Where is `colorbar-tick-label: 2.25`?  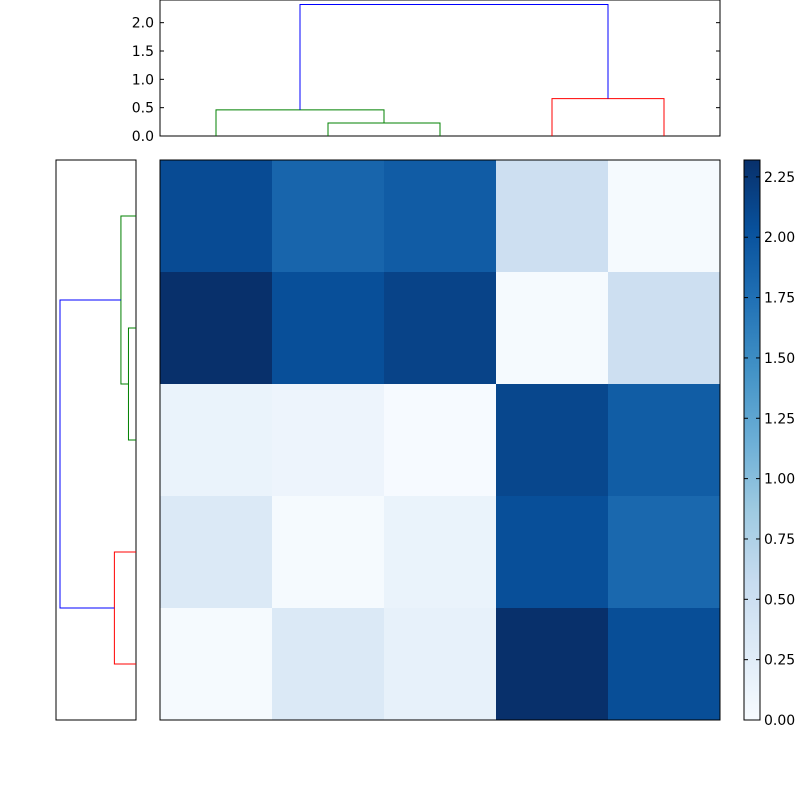
colorbar-tick-label: 2.25 is located at coordinates (779, 178).